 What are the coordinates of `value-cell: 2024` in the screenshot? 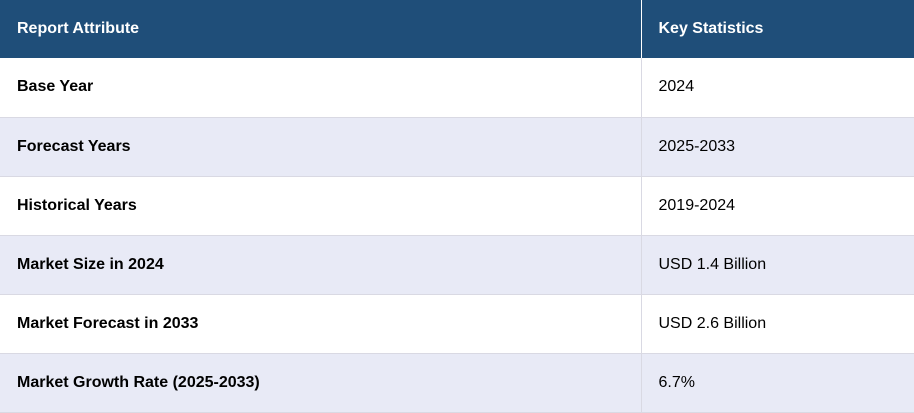 It's located at (777, 88).